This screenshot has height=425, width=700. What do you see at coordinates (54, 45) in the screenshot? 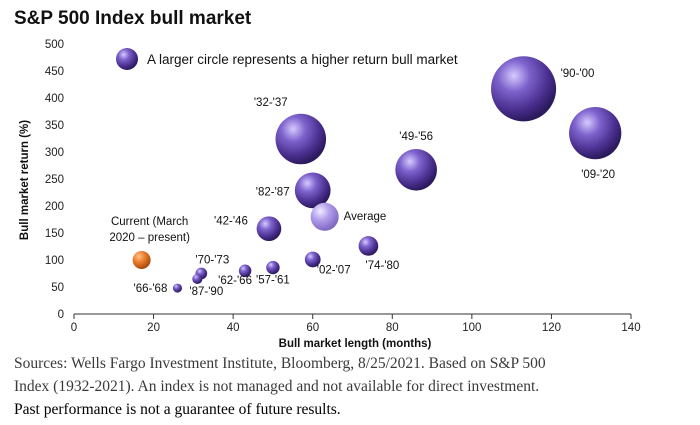
I see `y-tick-label: 500` at bounding box center [54, 45].